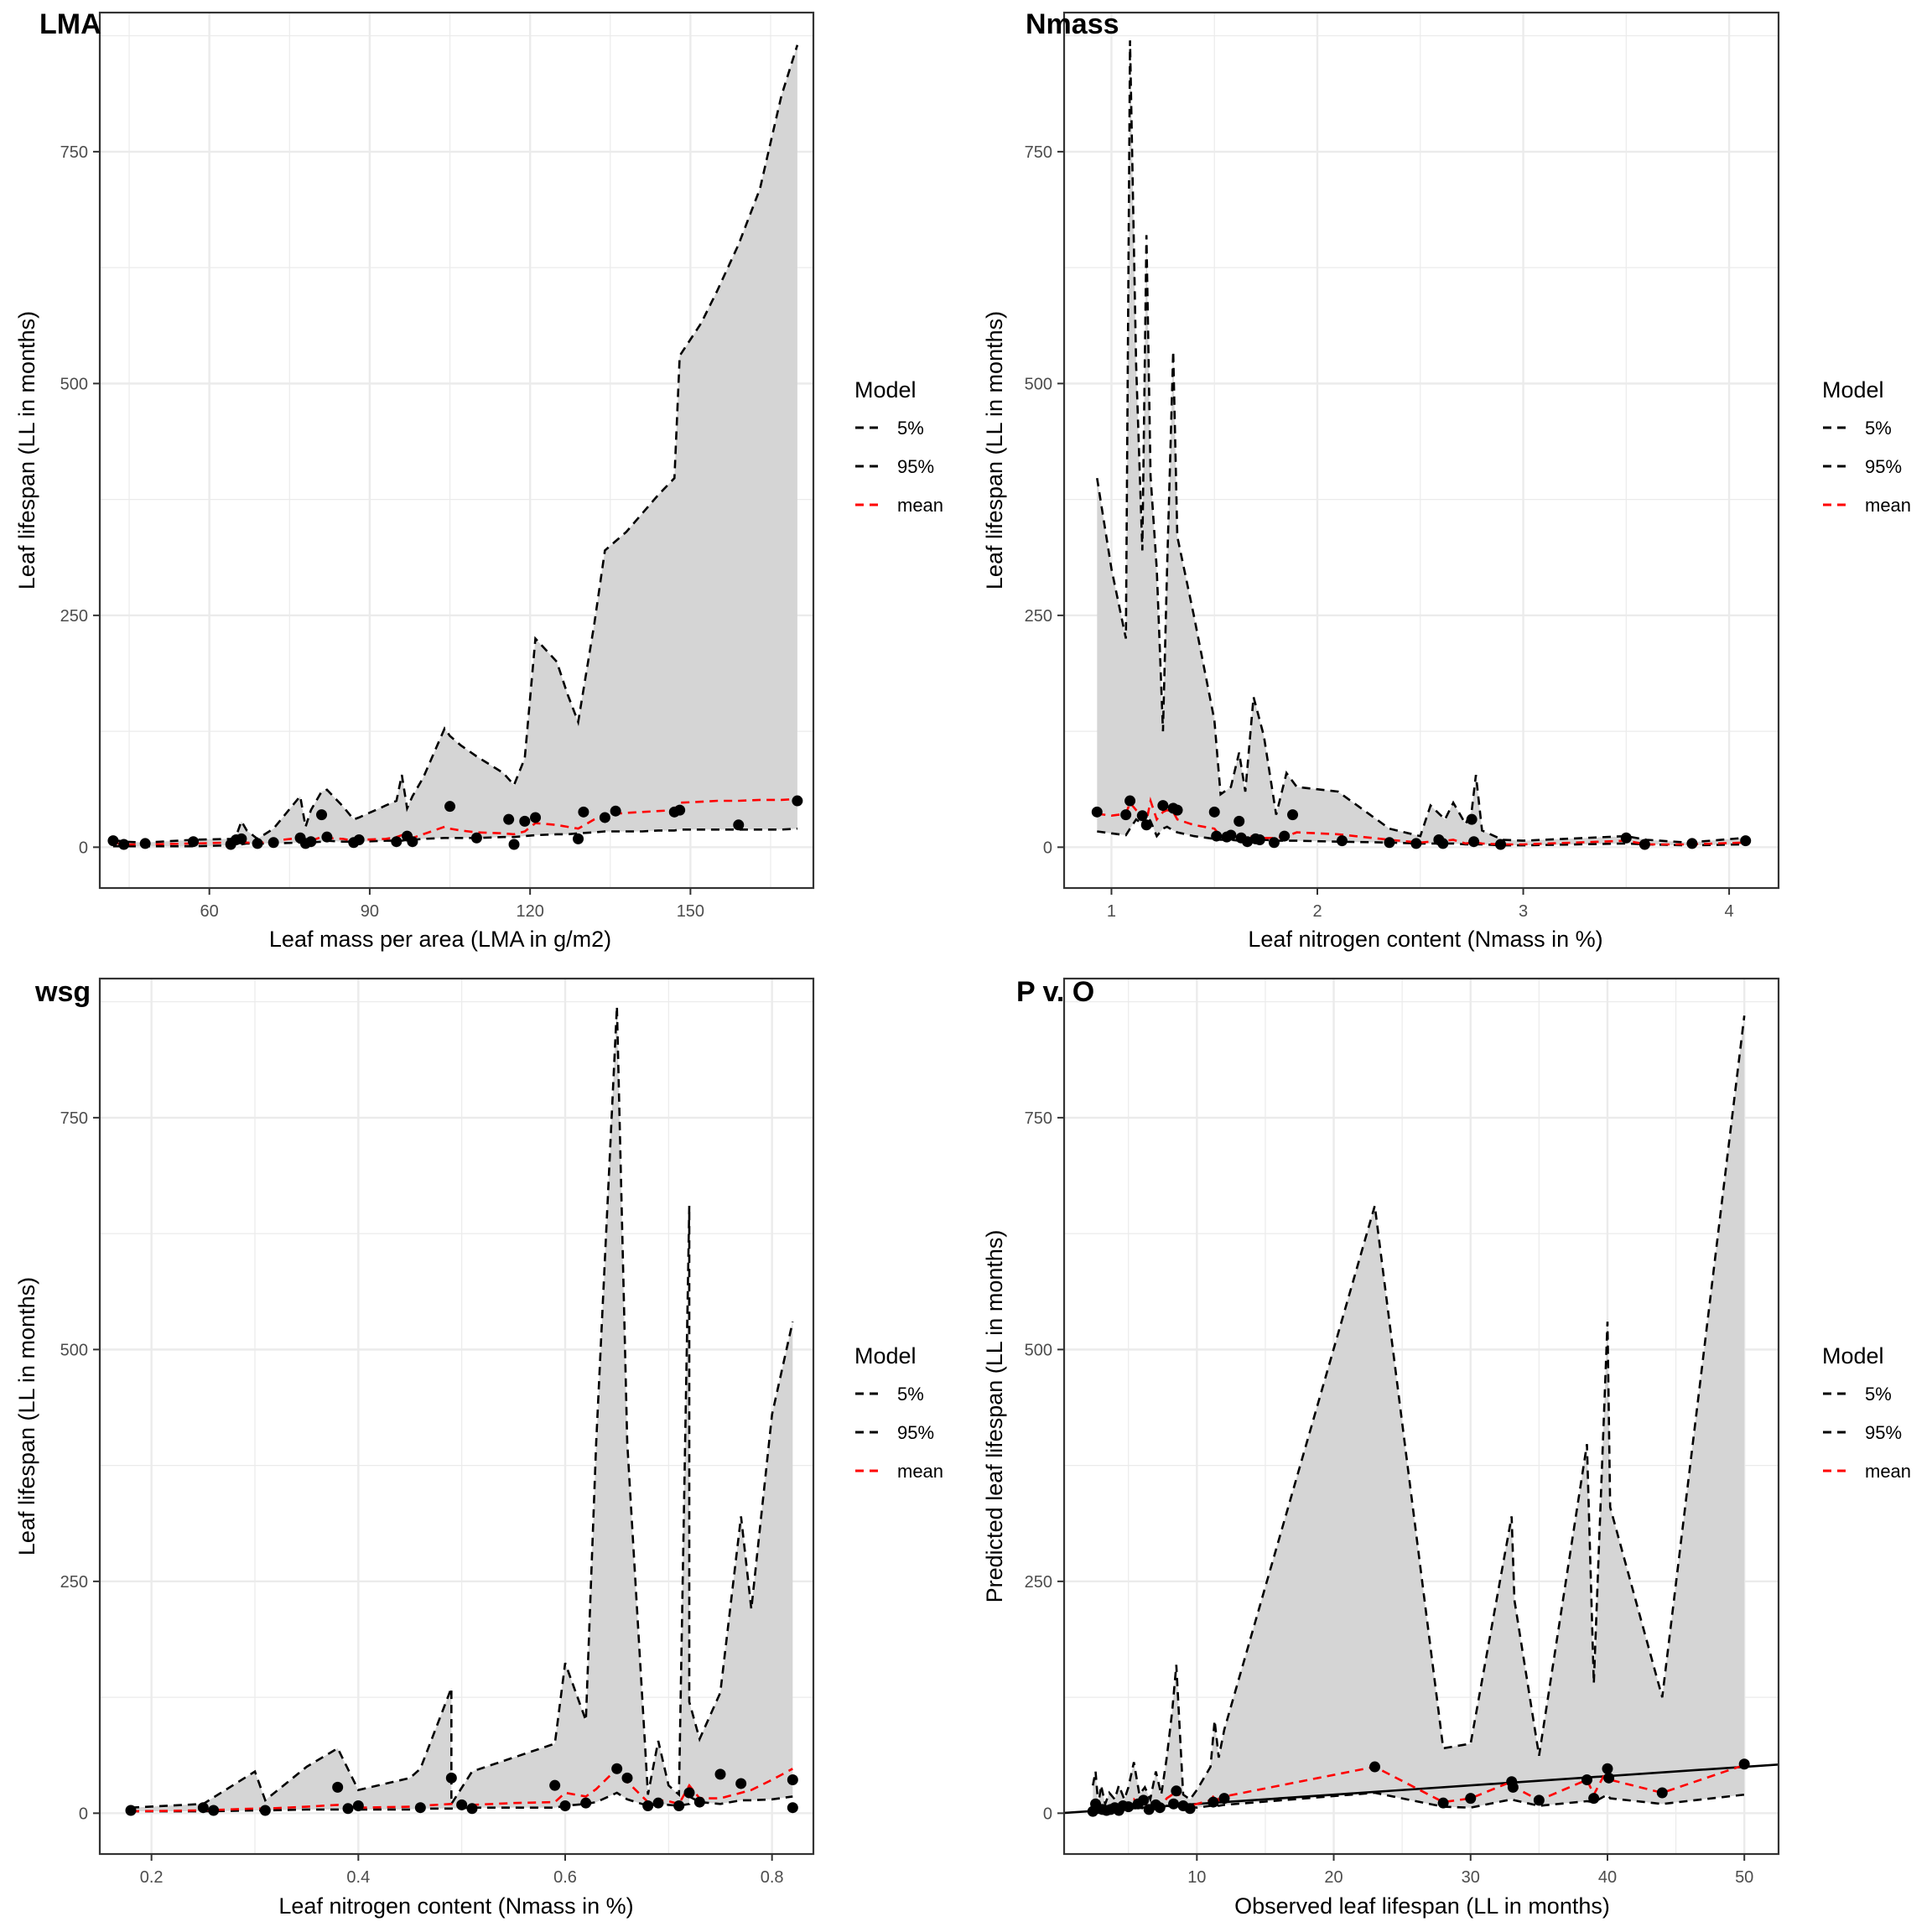  Describe the element at coordinates (772, 1877) in the screenshot. I see `x-tick-label: 0.8` at that location.